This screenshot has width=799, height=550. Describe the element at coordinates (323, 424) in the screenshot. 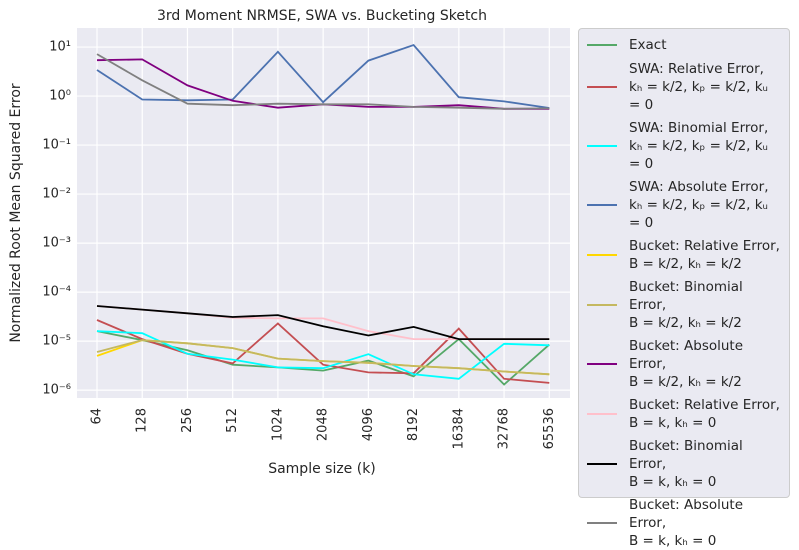

I see `x-tick-label: 2048` at that location.